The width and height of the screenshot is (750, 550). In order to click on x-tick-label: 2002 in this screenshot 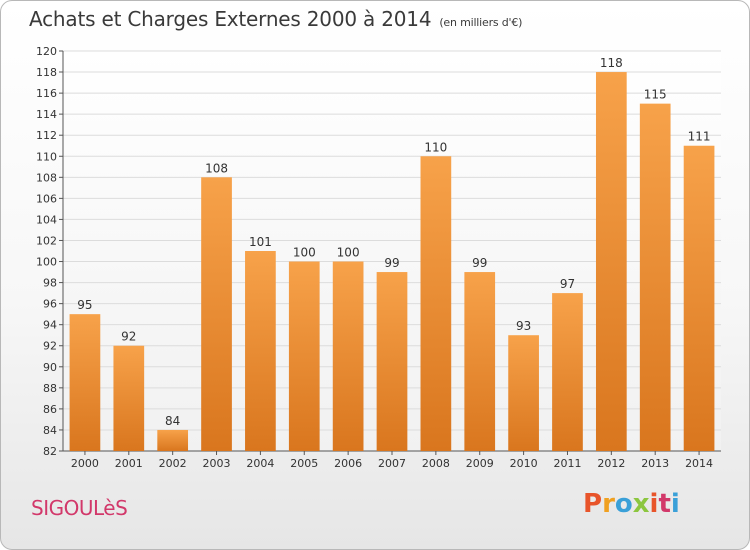, I will do `click(173, 463)`.